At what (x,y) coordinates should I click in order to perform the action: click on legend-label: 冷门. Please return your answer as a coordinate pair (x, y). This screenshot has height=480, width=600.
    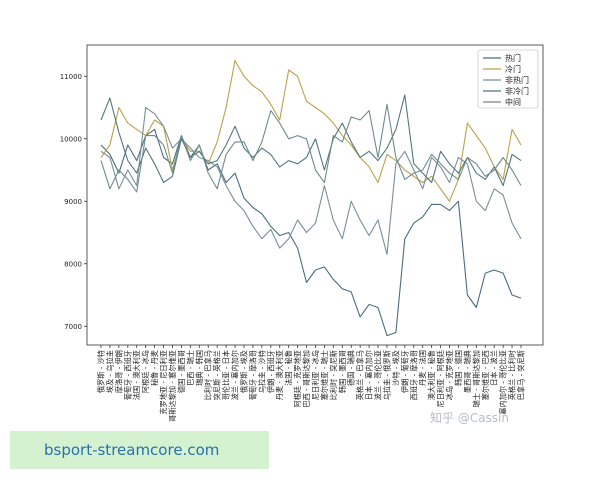
    Looking at the image, I should click on (513, 69).